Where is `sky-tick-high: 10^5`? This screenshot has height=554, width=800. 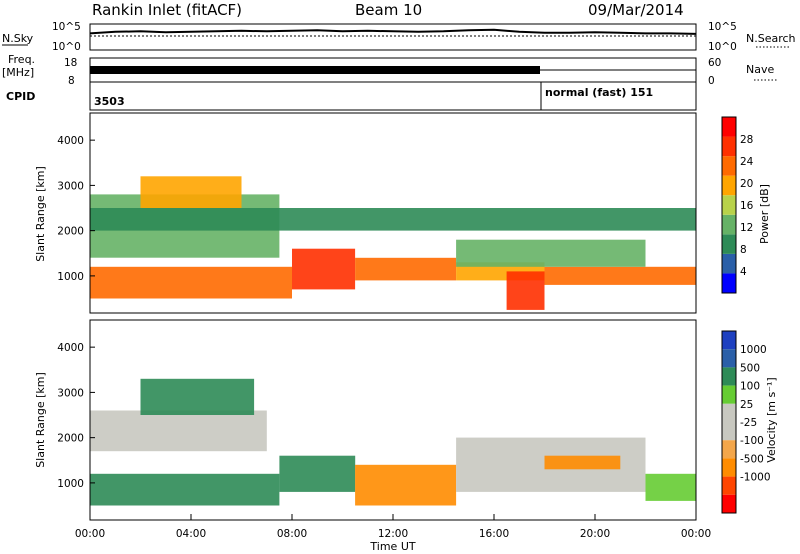
sky-tick-high: 10^5 is located at coordinates (66, 27).